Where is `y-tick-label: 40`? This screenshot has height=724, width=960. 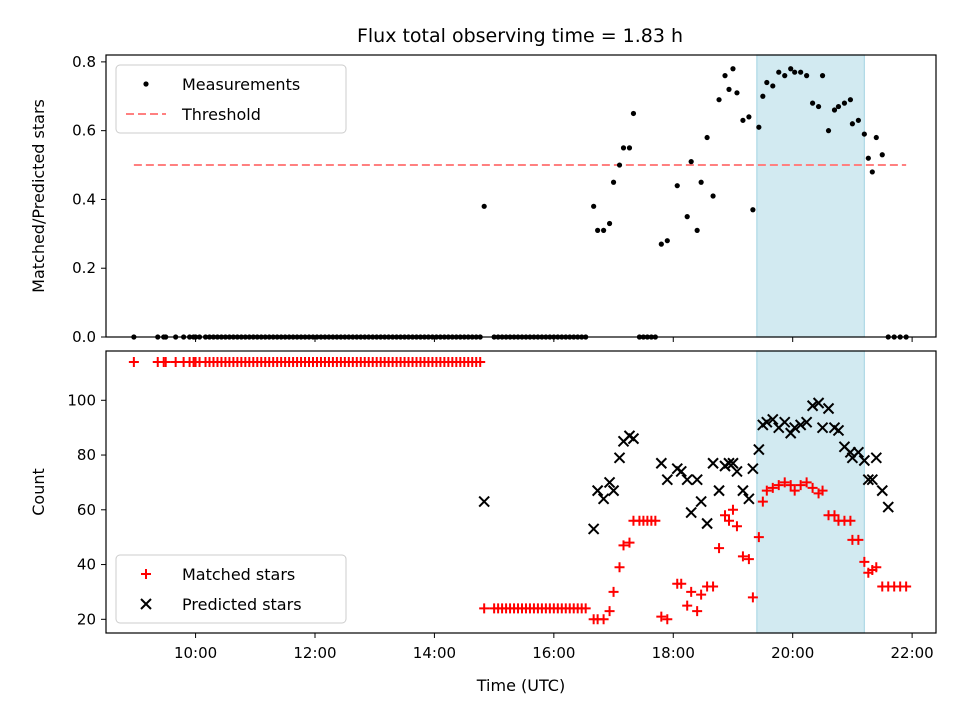 y-tick-label: 40 is located at coordinates (86, 565).